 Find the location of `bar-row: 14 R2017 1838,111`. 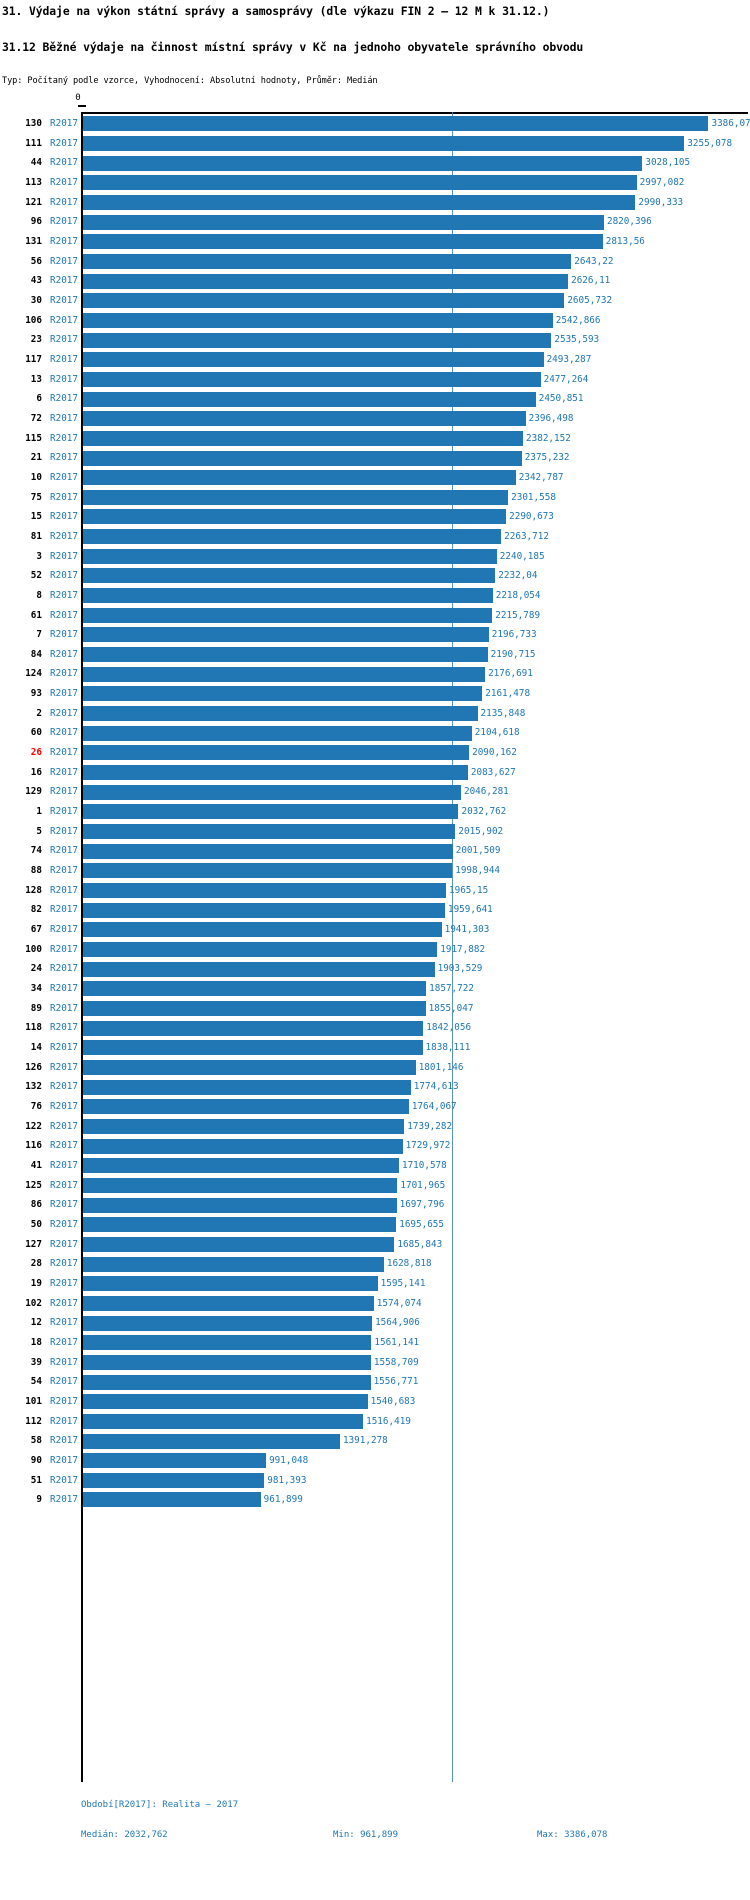

bar-row: 14 R2017 1838,111 is located at coordinates (375, 1048).